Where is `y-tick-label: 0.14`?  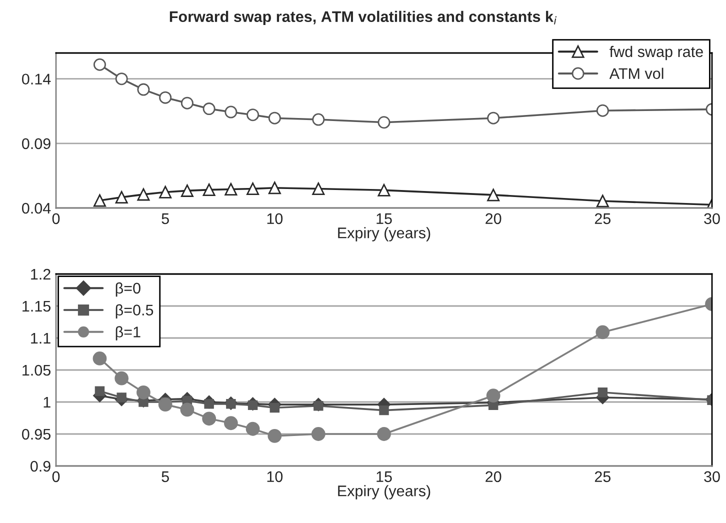 y-tick-label: 0.14 is located at coordinates (36, 79).